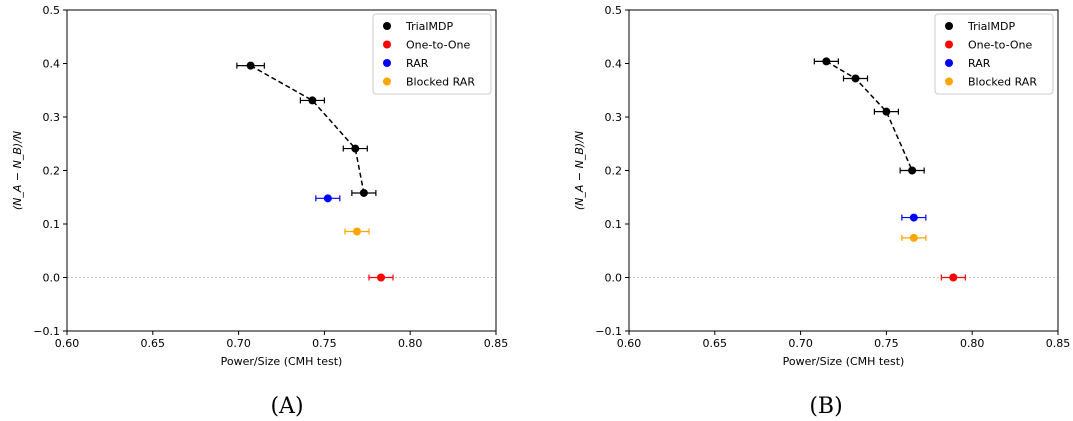  What do you see at coordinates (825, 406) in the screenshot?
I see `panel-caption: (B)` at bounding box center [825, 406].